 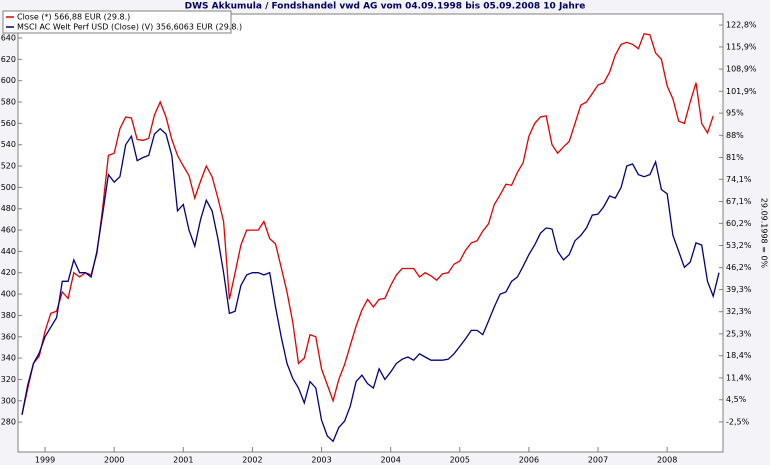 I want to click on y-tick-label: 420, so click(x=8, y=272).